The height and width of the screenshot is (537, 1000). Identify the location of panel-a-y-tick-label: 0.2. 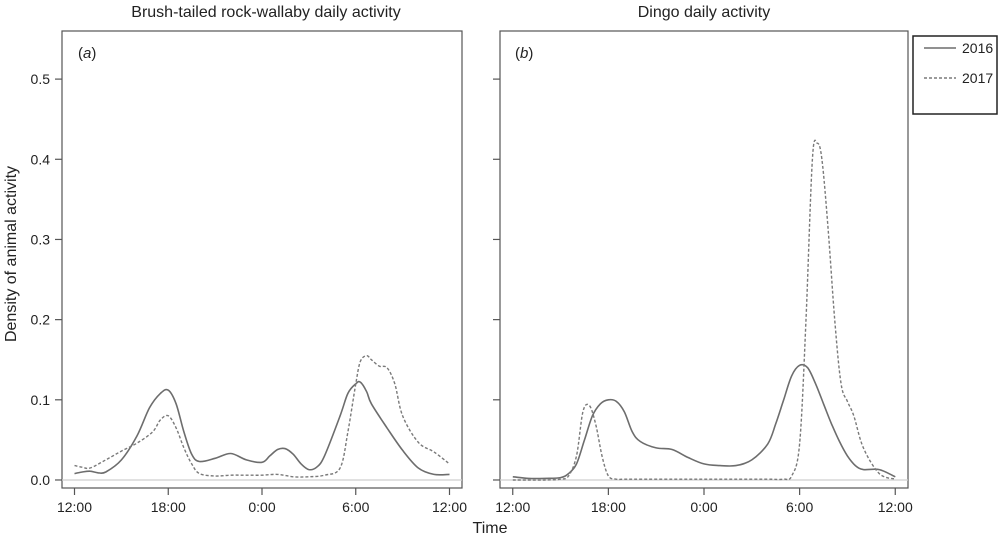
(41, 320).